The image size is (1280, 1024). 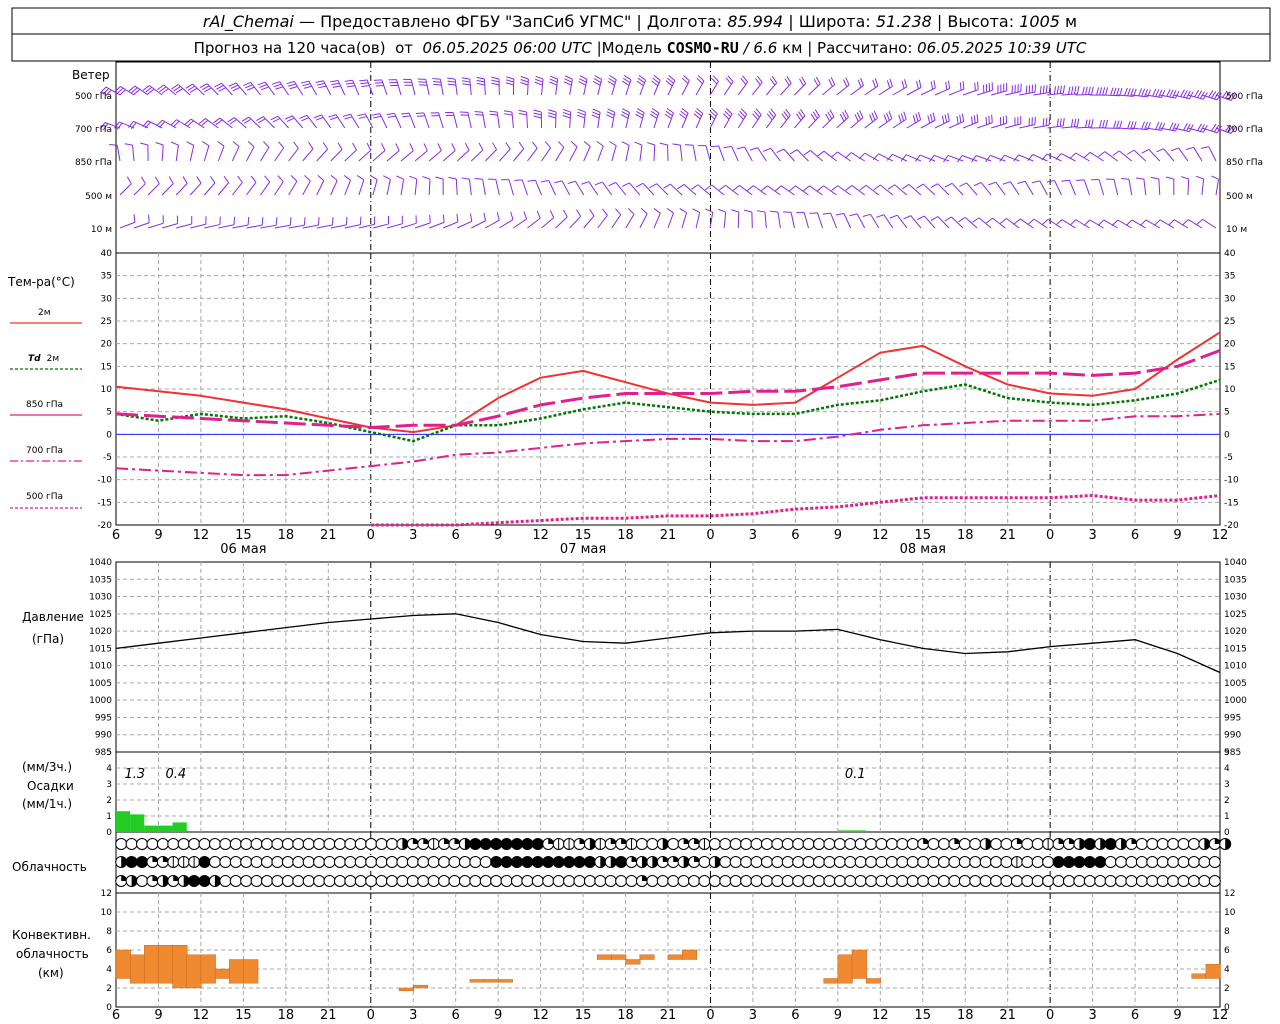 I want to click on forecast-prefix: Прогноз на 120 часа(ов) от, so click(x=306, y=48).